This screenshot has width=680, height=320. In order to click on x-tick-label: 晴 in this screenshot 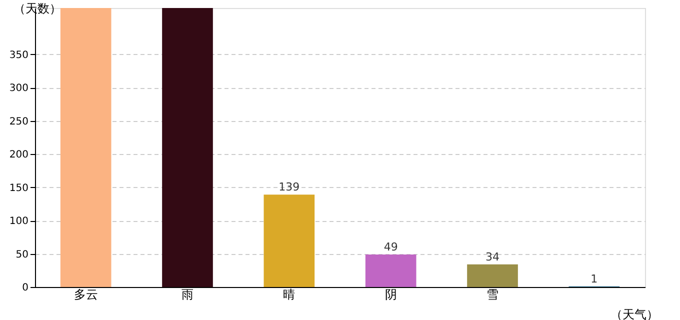, I will do `click(289, 295)`.